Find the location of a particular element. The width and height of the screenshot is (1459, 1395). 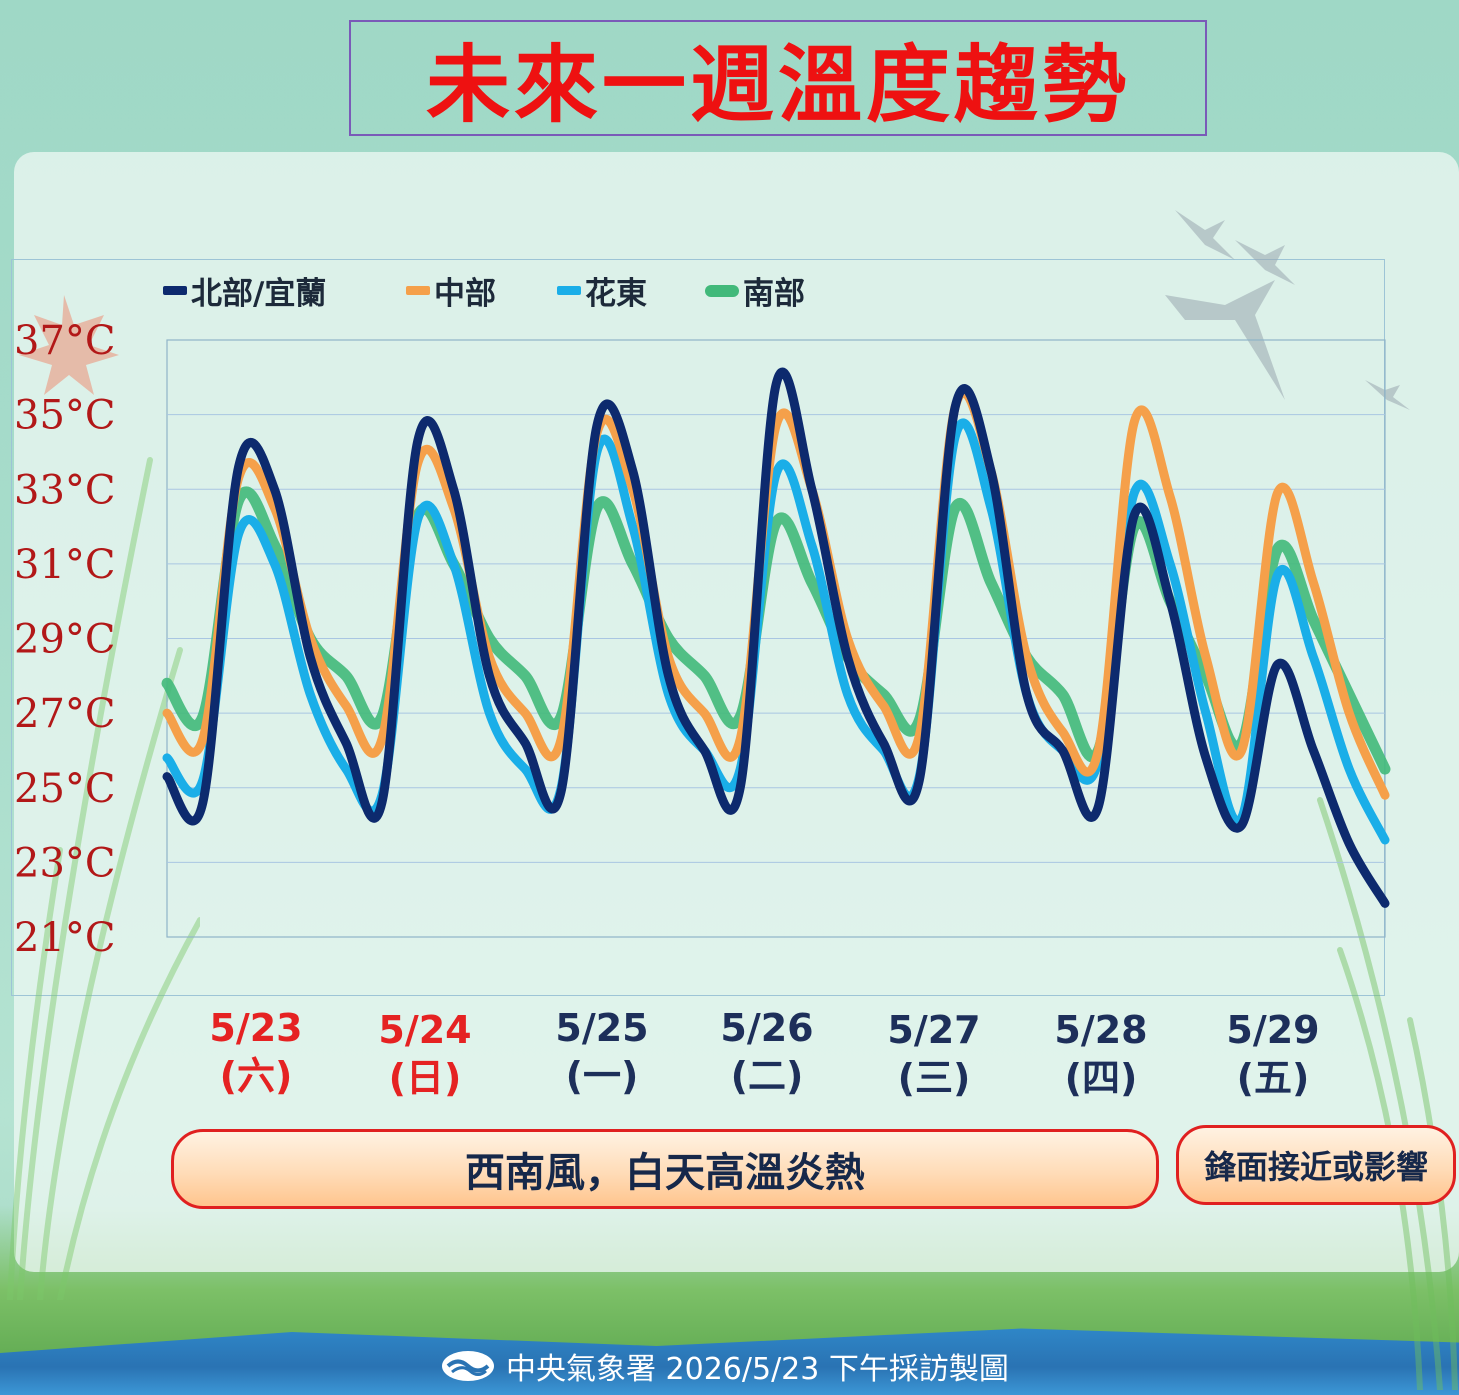

footer: 中央氣象署 2026/5/23 下午採訪製圖 is located at coordinates (724, 1366).